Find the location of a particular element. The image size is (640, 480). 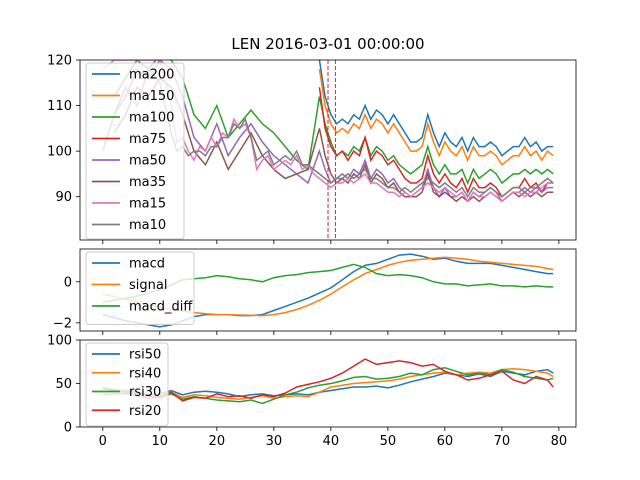

series-line-ma75 is located at coordinates (436, 142).